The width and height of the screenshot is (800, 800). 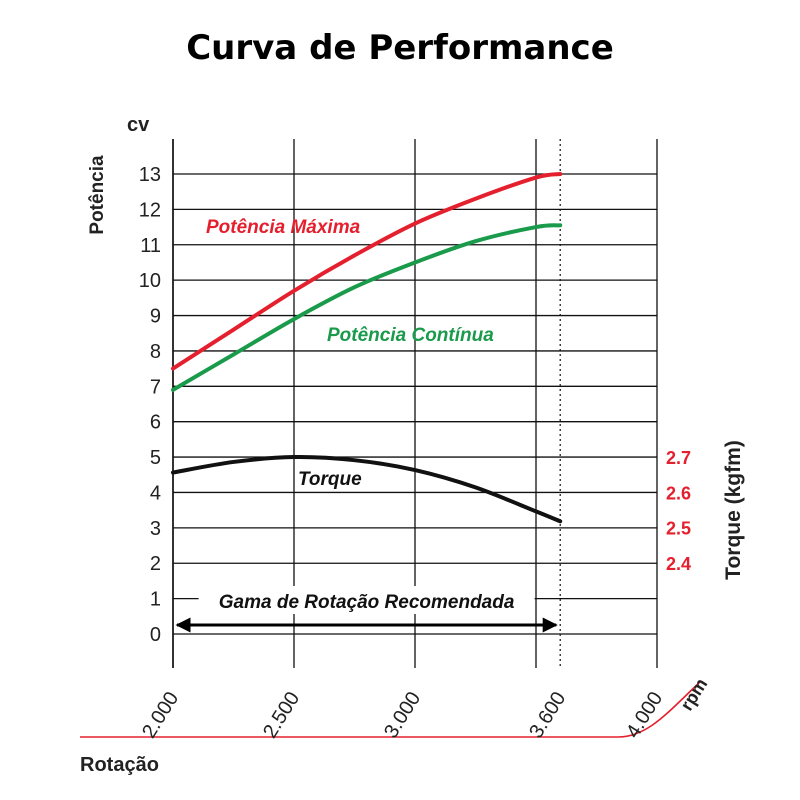 I want to click on range-label-bg, so click(x=366, y=600).